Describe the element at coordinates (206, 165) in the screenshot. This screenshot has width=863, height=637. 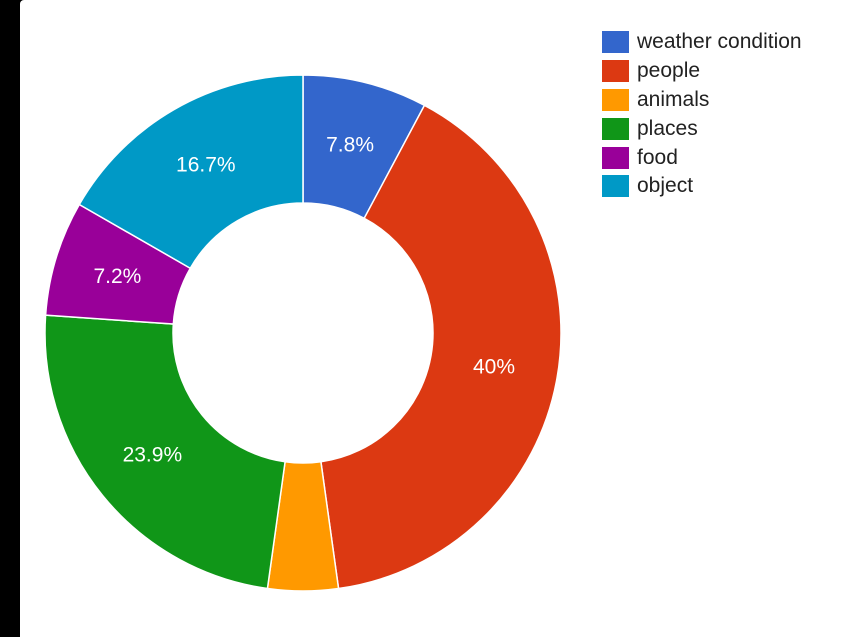
I see `slice-label-object: 16.7%` at that location.